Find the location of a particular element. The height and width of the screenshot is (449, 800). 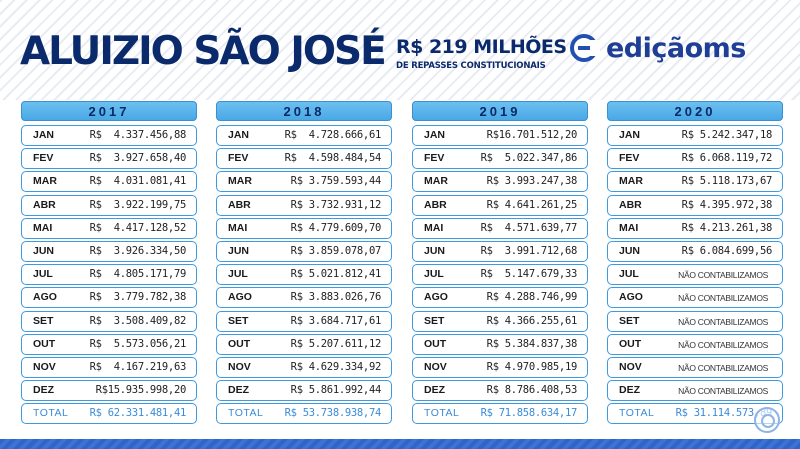

month-value: R$ 3.759.593,44 is located at coordinates (336, 181).